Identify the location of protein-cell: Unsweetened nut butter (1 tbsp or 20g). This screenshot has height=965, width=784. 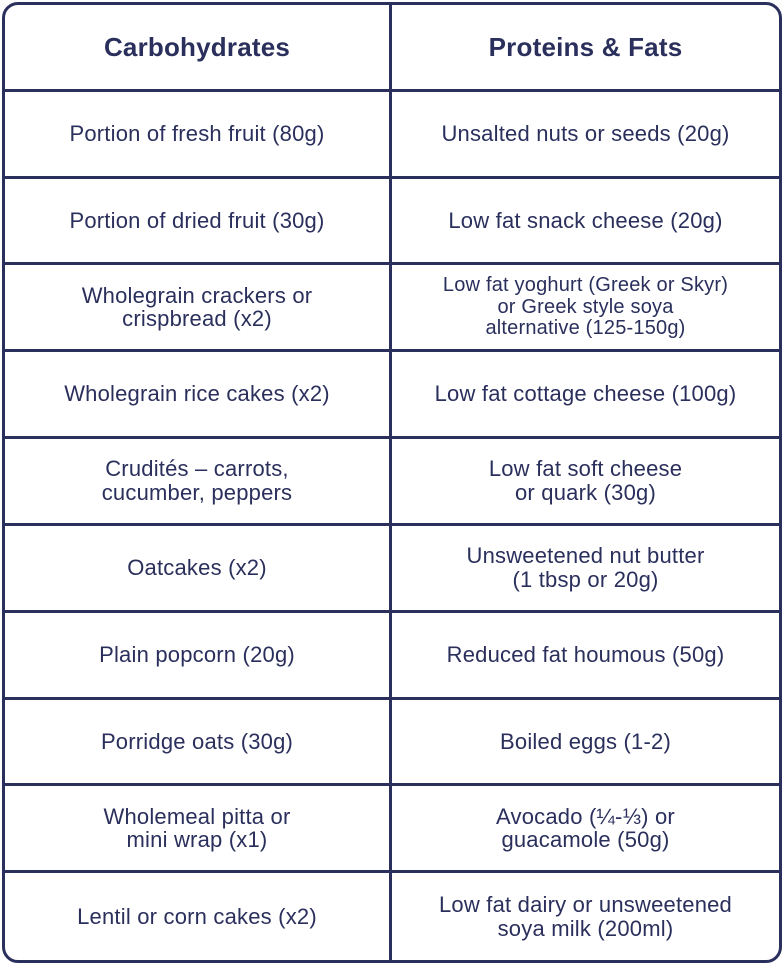
(585, 569).